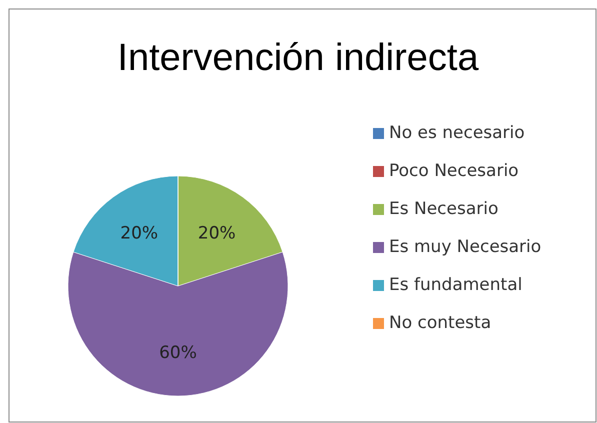  Describe the element at coordinates (443, 209) in the screenshot. I see `legend-label: Es Necesario` at that location.